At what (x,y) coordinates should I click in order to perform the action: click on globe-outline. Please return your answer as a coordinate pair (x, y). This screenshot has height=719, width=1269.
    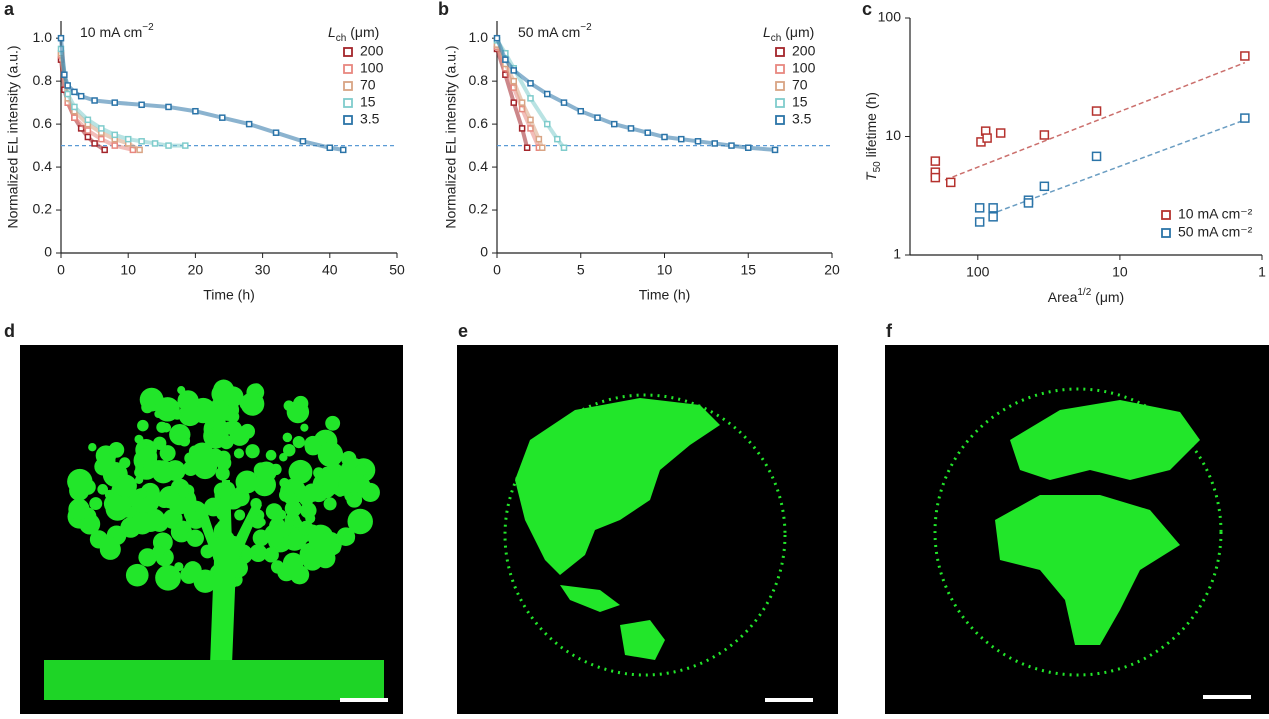
    Looking at the image, I should click on (645, 535).